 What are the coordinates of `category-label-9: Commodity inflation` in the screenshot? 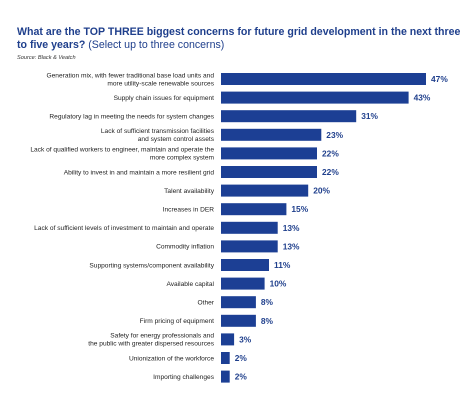 It's located at (185, 247).